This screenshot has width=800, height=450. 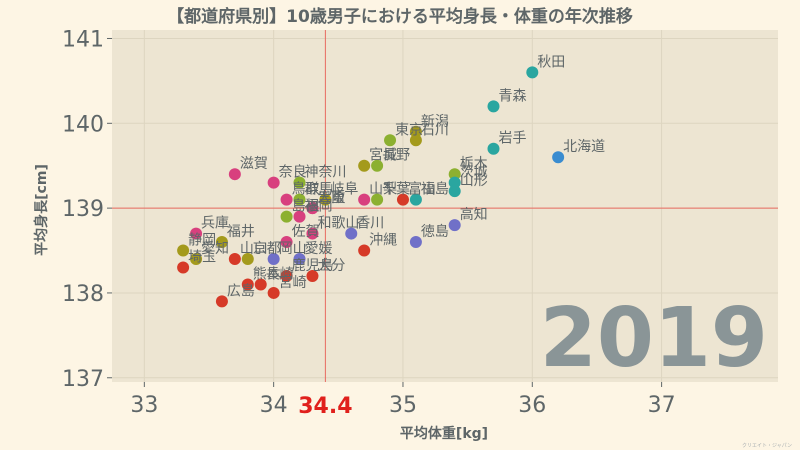 What do you see at coordinates (83, 294) in the screenshot?
I see `y-tick-label: 138` at bounding box center [83, 294].